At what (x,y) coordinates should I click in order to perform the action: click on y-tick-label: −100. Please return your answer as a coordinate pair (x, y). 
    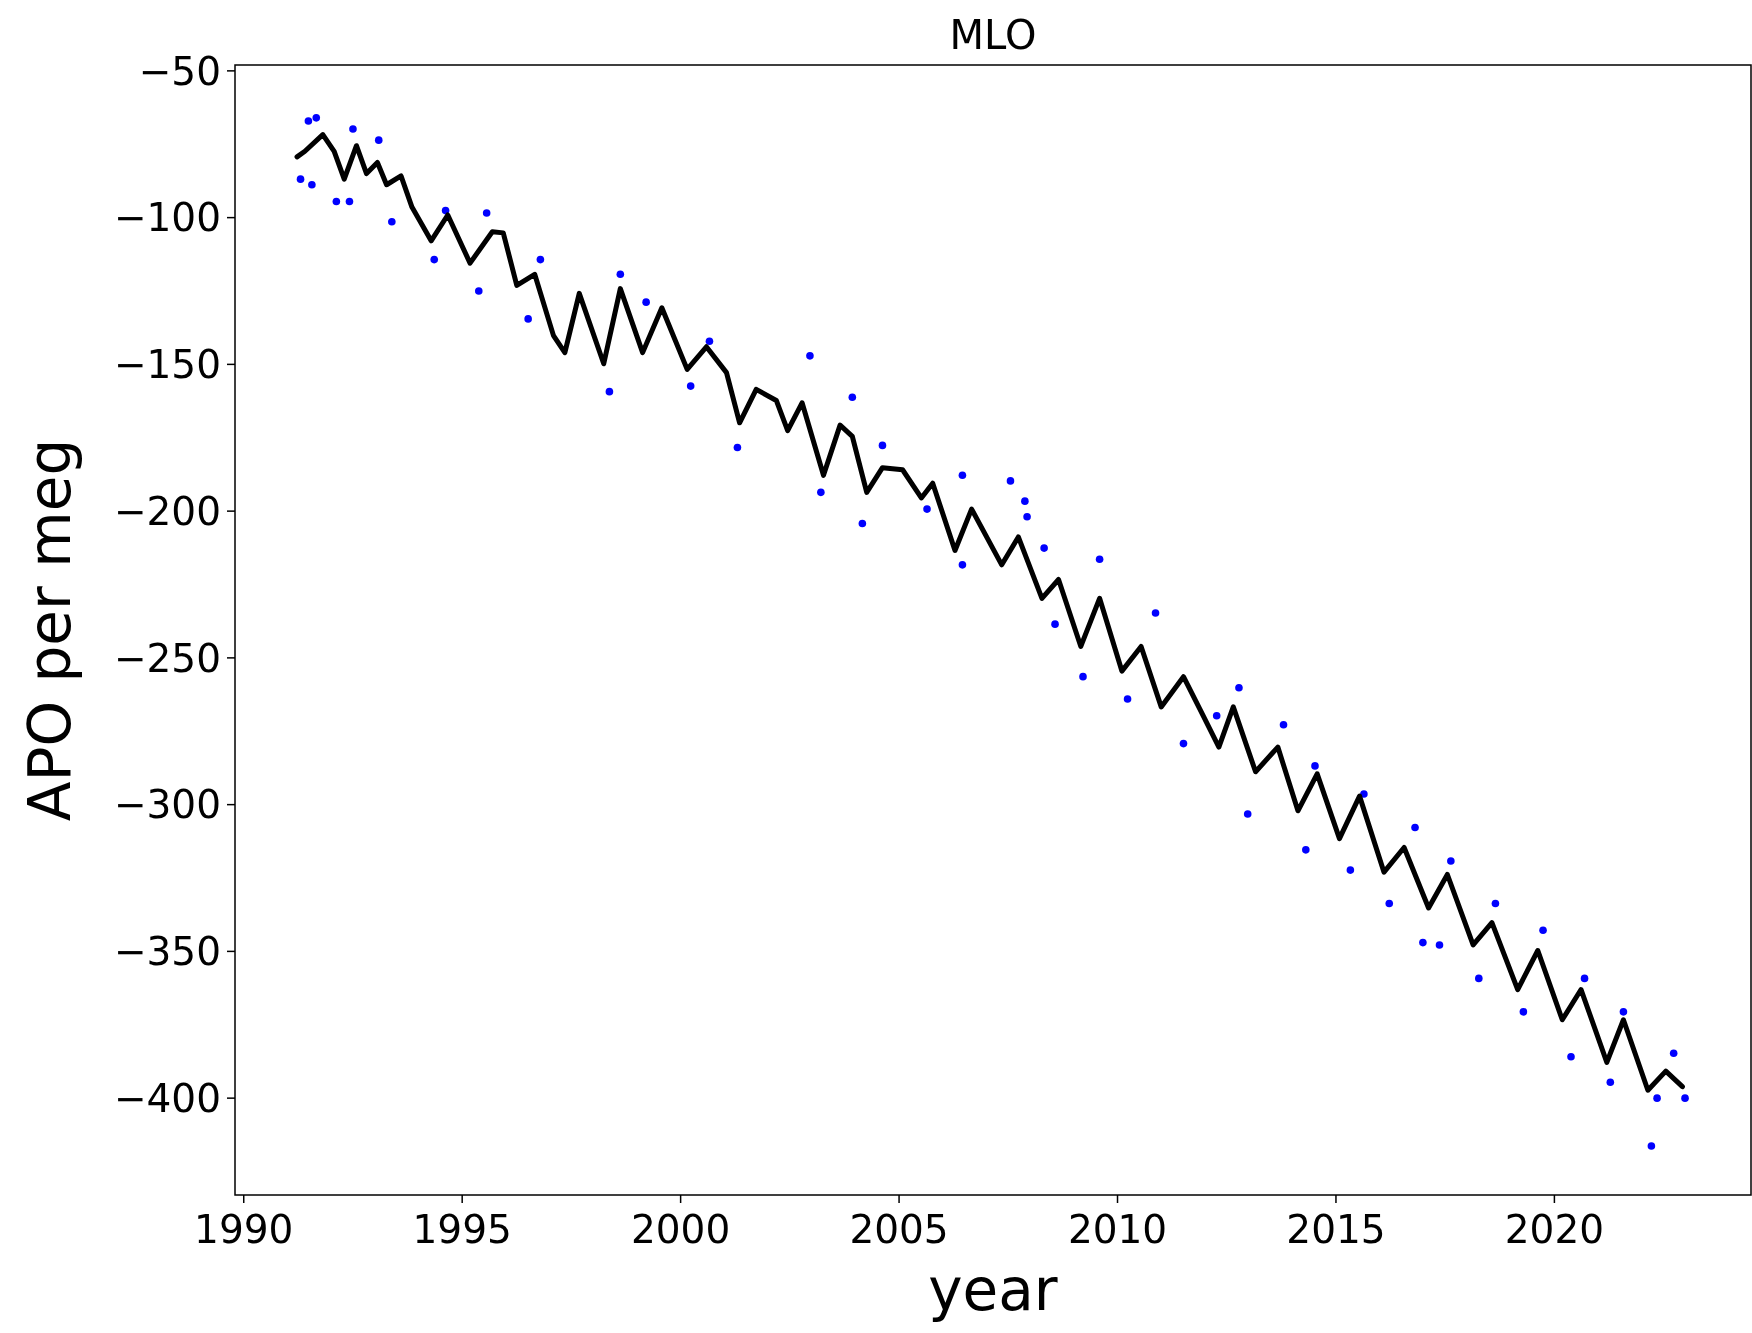
    Looking at the image, I should click on (167, 218).